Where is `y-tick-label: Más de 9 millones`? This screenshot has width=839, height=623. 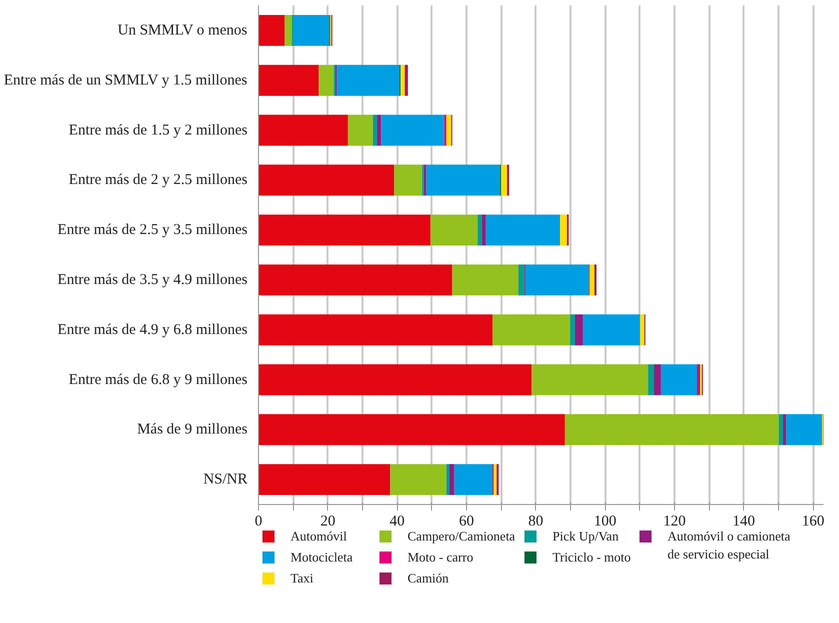 y-tick-label: Más de 9 millones is located at coordinates (192, 430).